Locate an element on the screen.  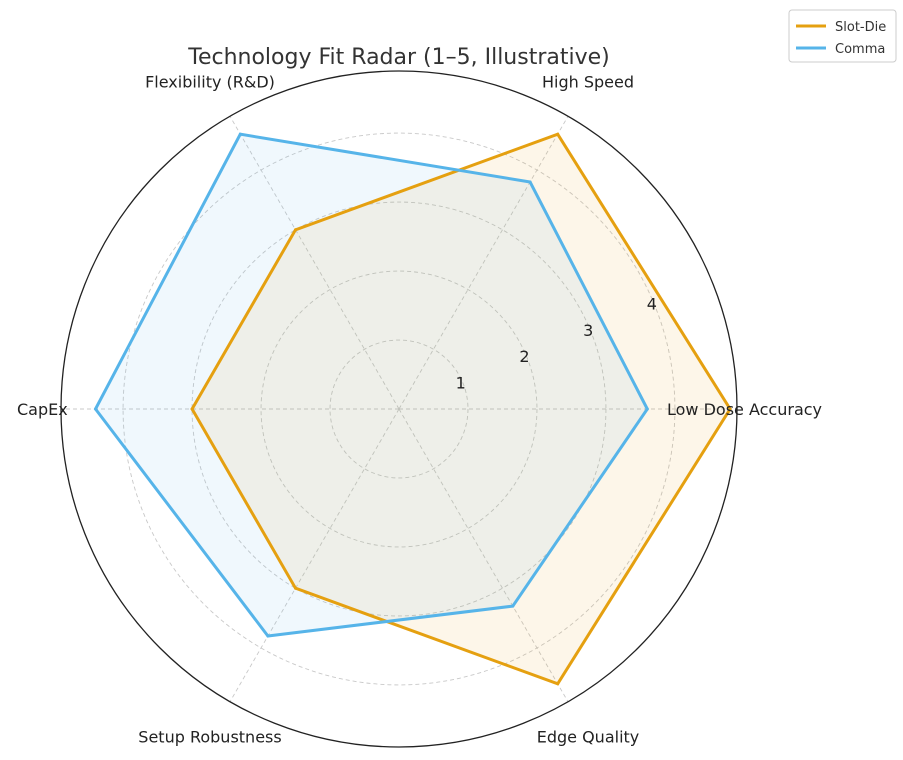
axis-label-1: High Speed is located at coordinates (588, 82).